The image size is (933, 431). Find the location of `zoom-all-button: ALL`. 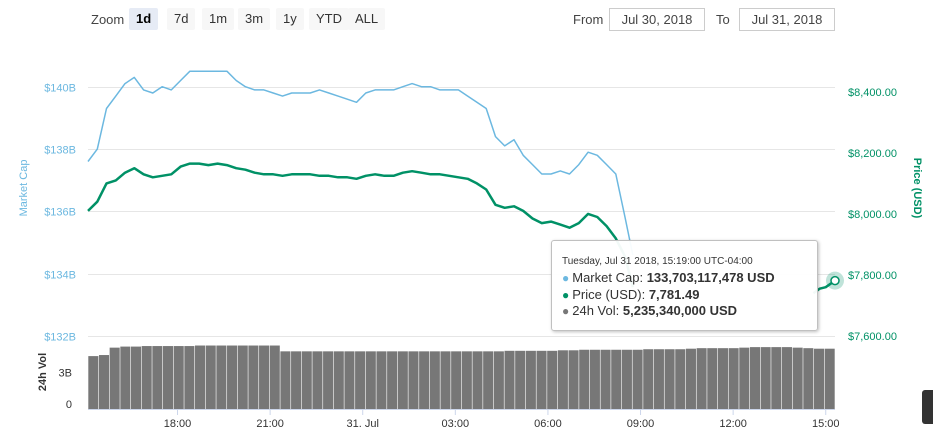

zoom-all-button: ALL is located at coordinates (367, 19).